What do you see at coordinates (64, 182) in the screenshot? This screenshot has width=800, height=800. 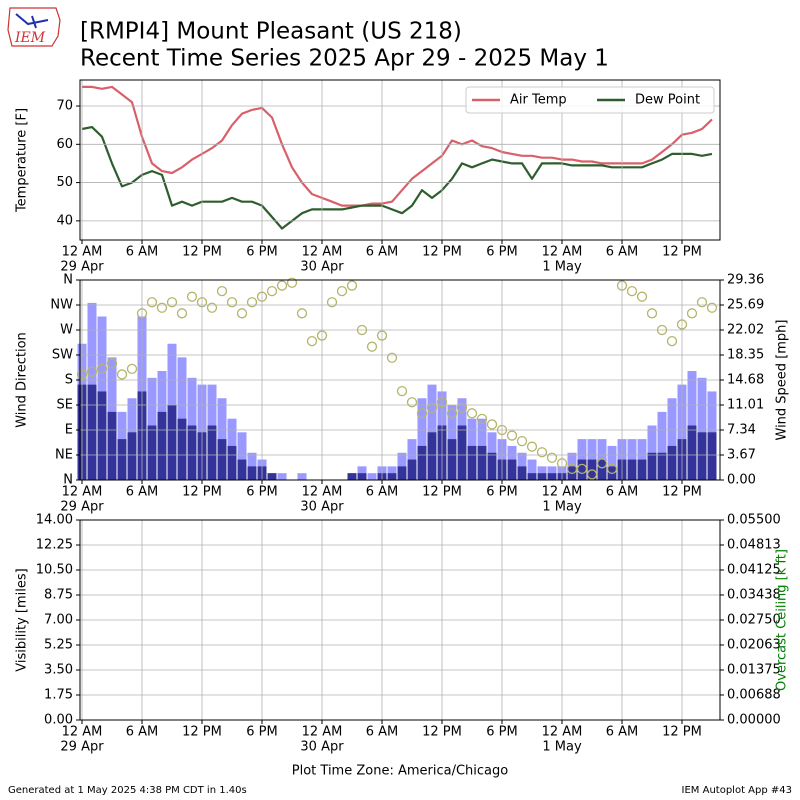 I see `y-tick-label: 50` at bounding box center [64, 182].